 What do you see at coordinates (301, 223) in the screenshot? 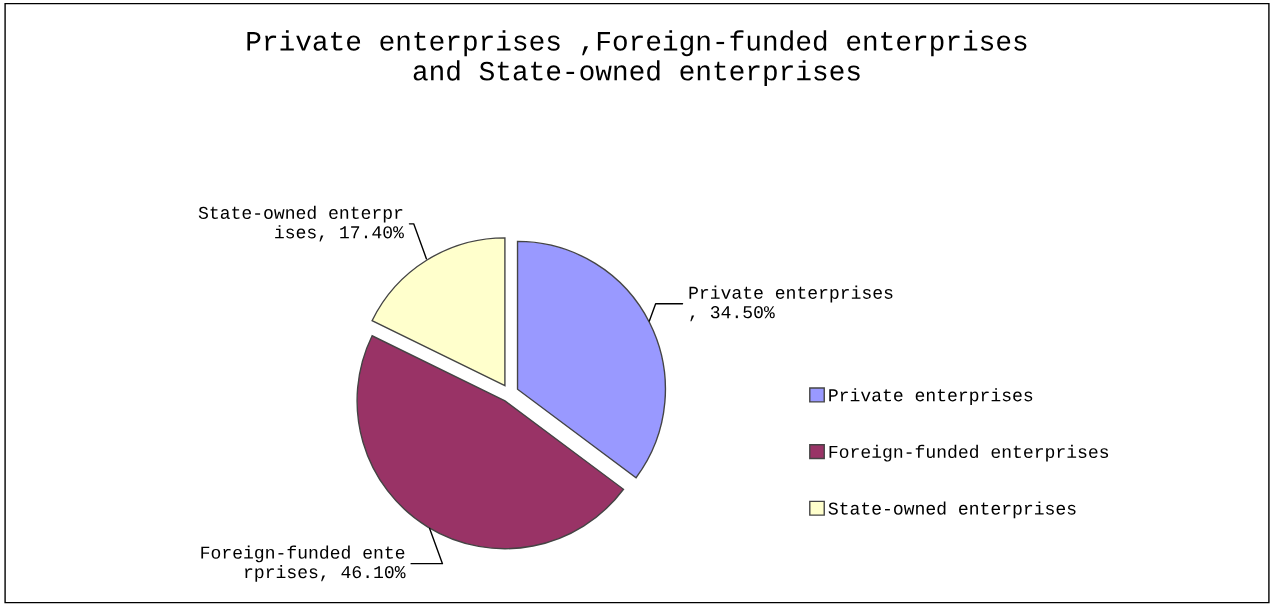
I see `data-label: State-owned enterpr ises, 17.40%` at bounding box center [301, 223].